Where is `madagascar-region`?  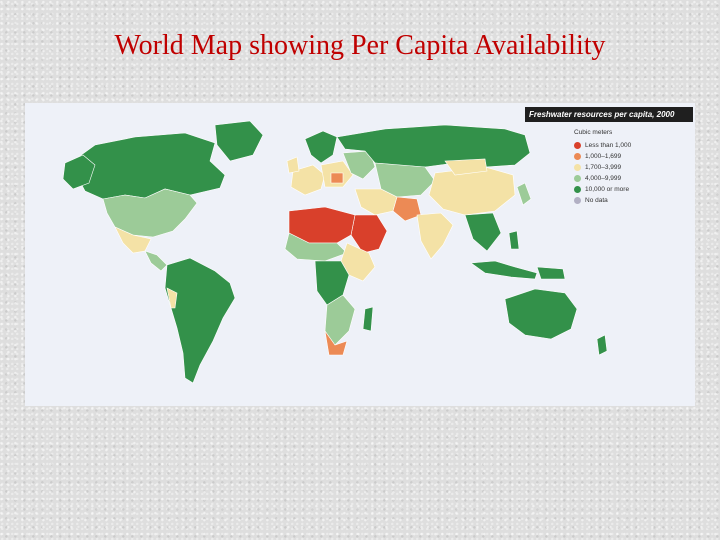
madagascar-region is located at coordinates (368, 319).